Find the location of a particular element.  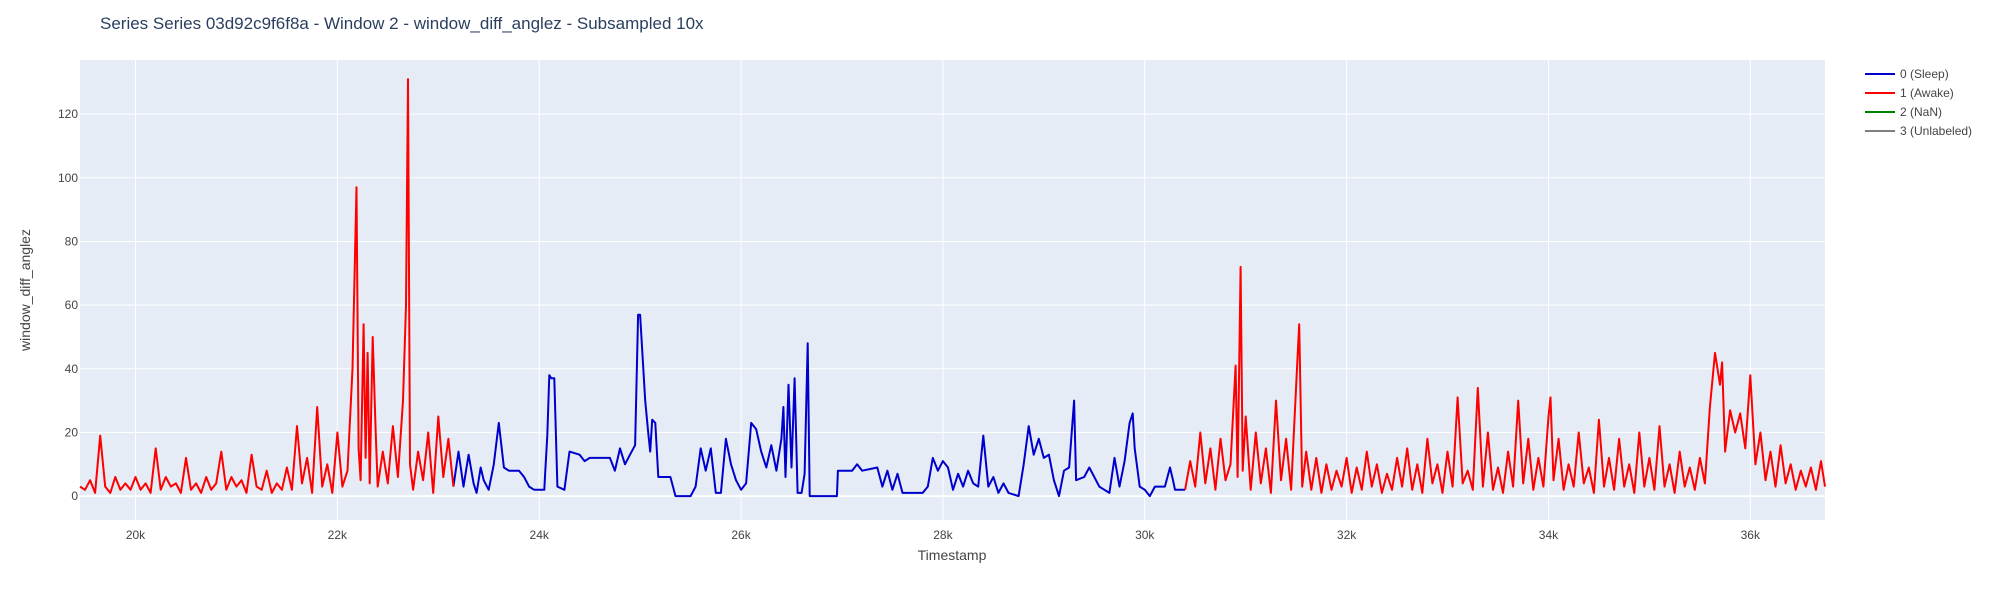

legend-label: 2 (NaN) is located at coordinates (1921, 112).